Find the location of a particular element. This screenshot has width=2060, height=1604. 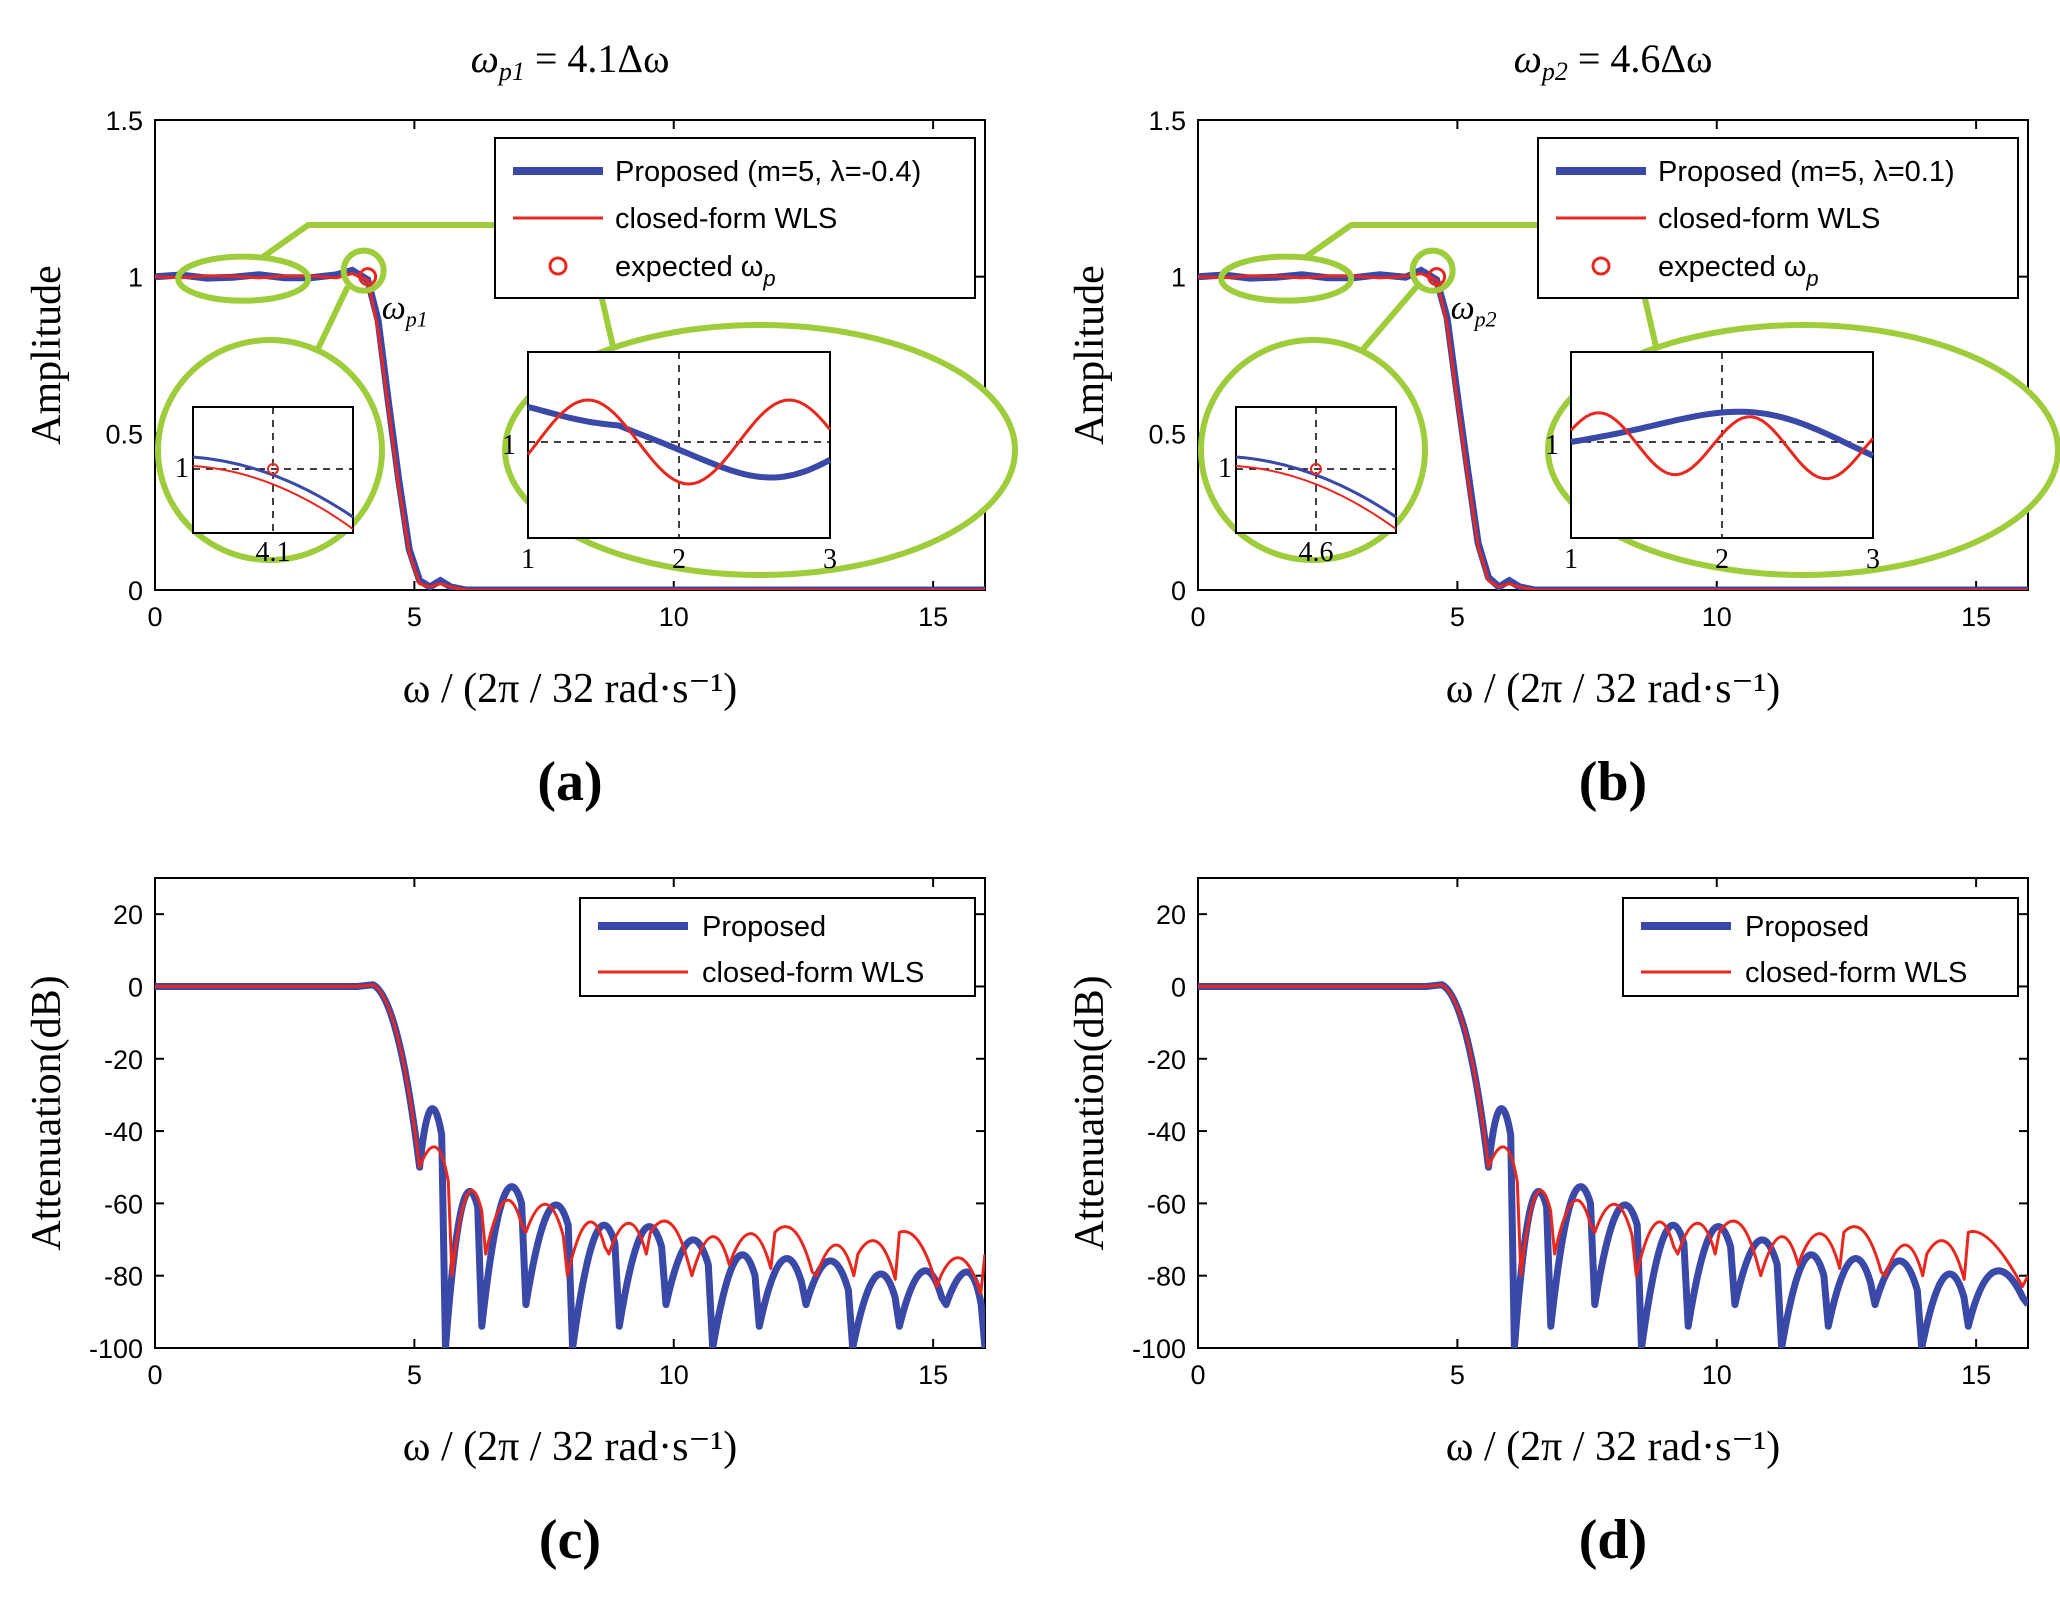

legend-expected-label: expected ωp is located at coordinates (695, 271).